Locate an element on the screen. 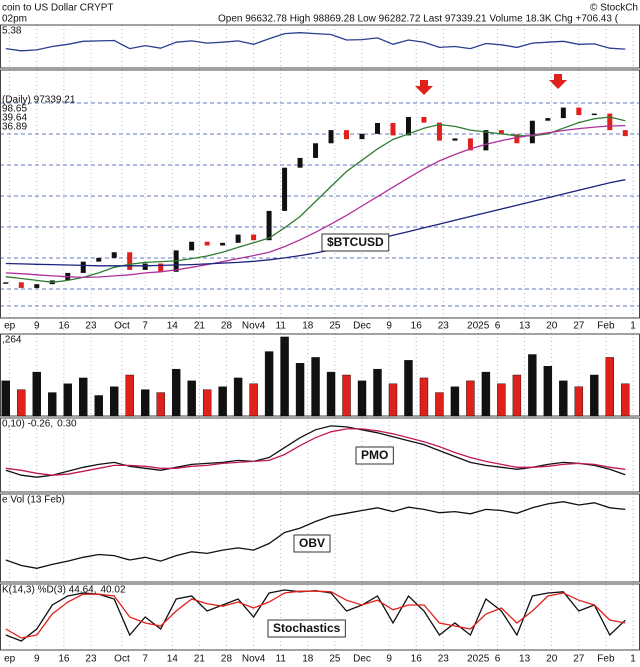  panel-label: ,264 is located at coordinates (12, 340).